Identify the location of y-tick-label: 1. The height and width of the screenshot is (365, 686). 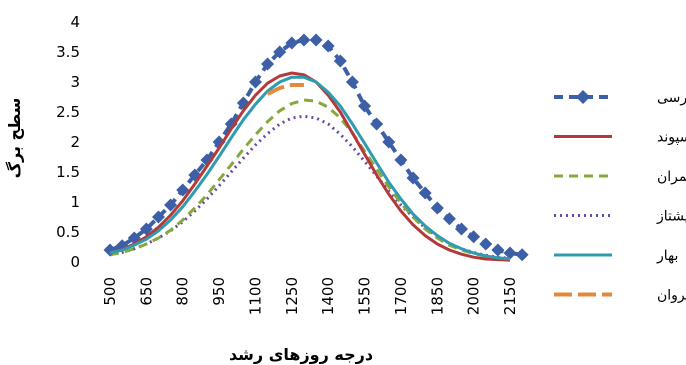
(75, 202).